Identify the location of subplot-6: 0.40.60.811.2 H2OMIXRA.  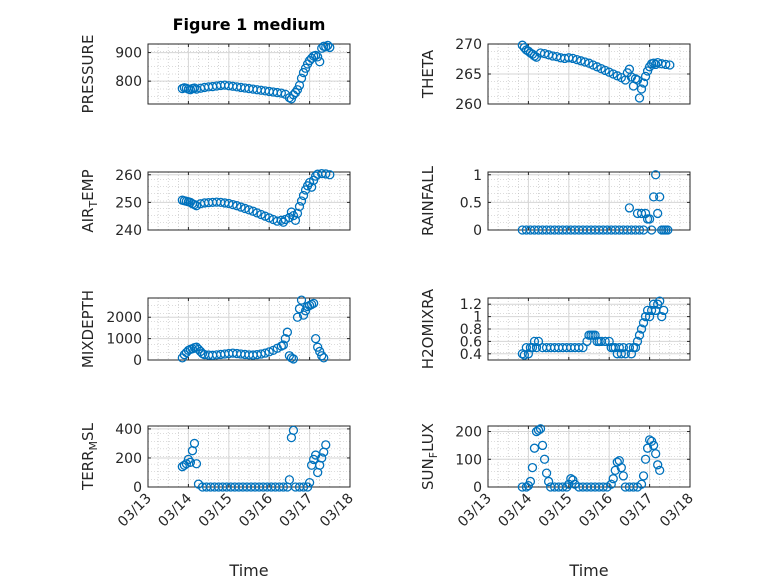
(555, 328).